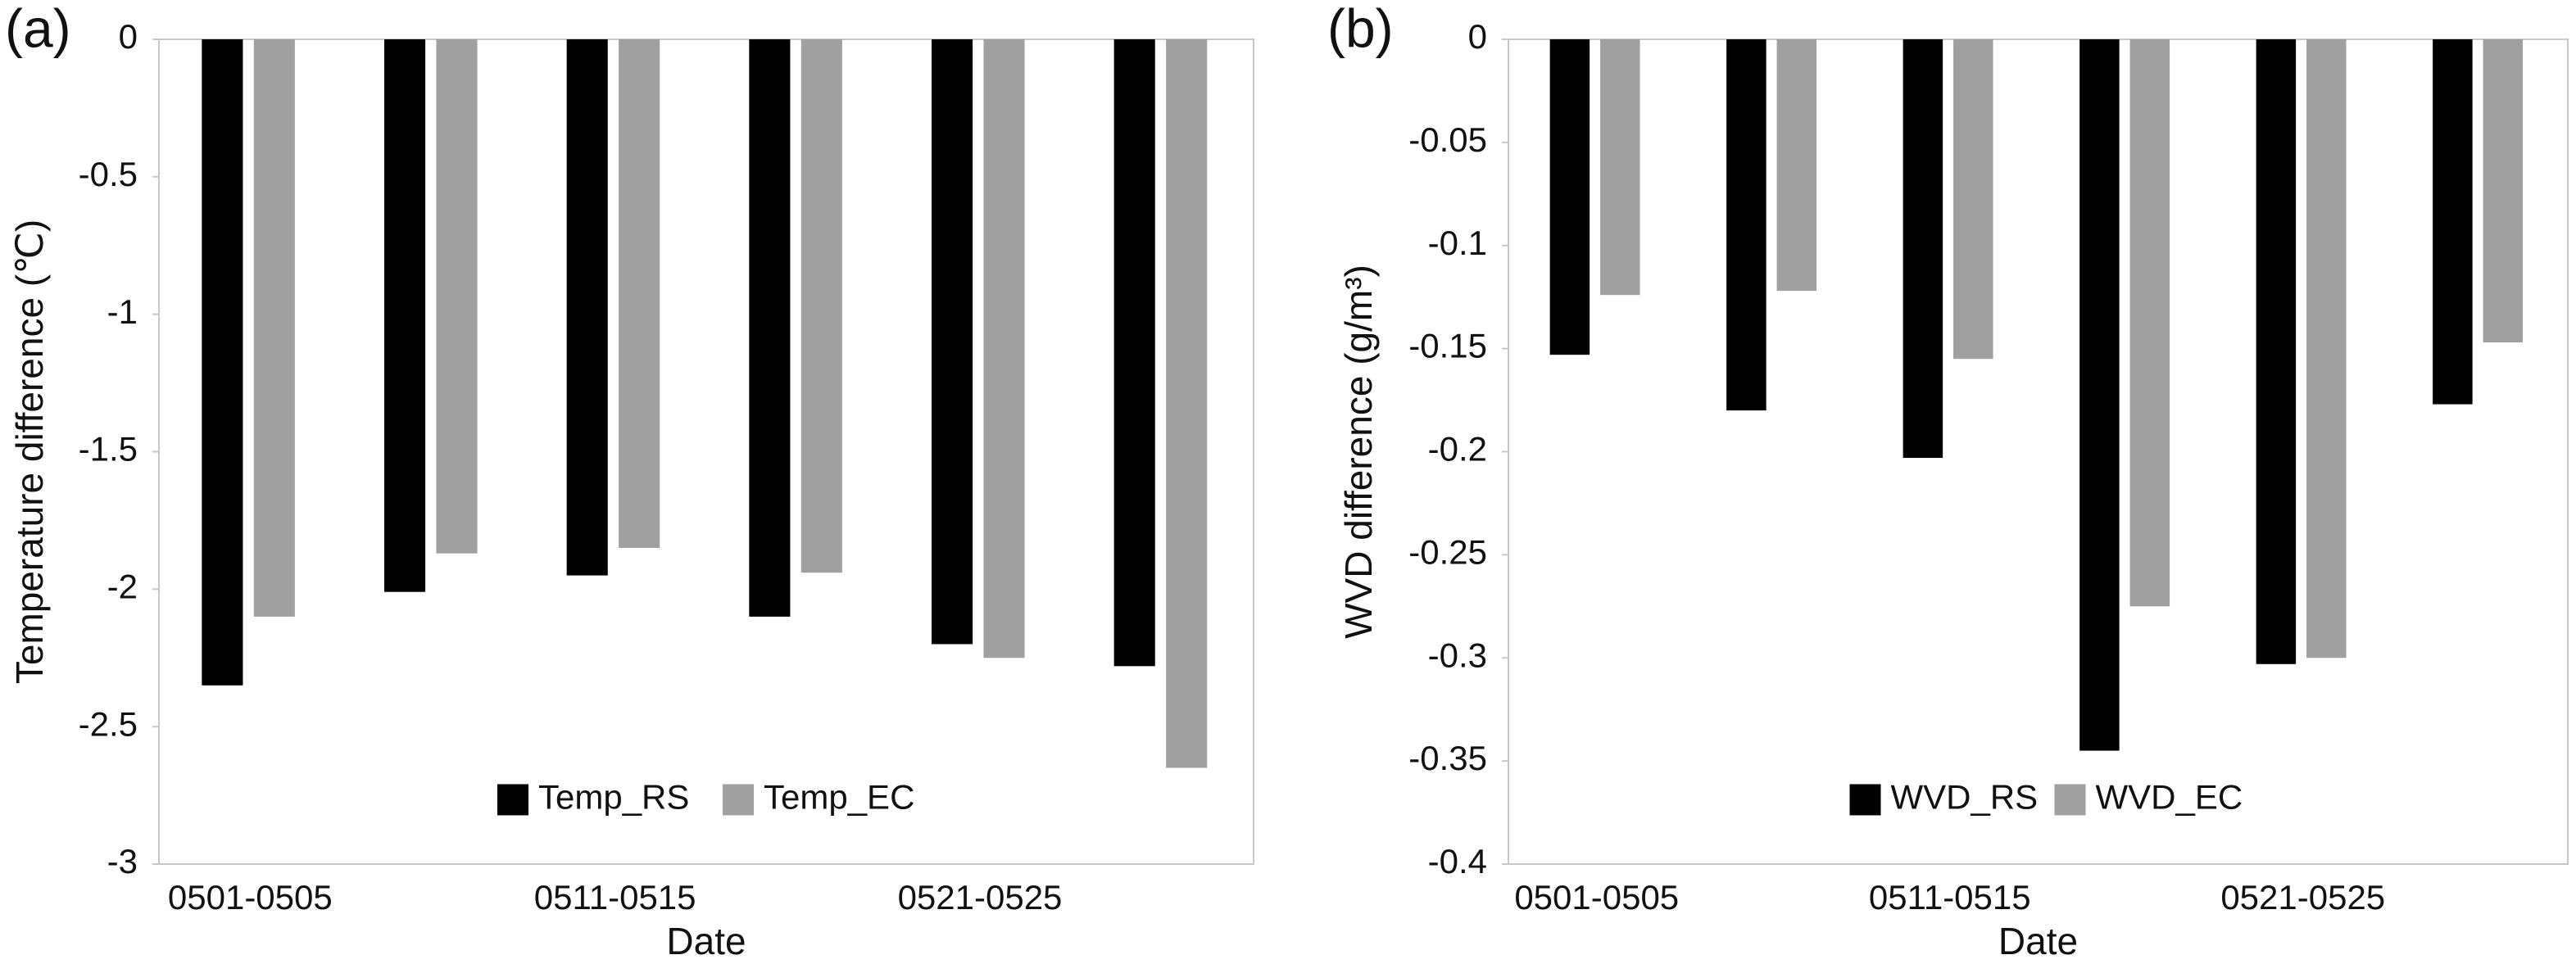  I want to click on y-tick-label: -3, so click(123, 861).